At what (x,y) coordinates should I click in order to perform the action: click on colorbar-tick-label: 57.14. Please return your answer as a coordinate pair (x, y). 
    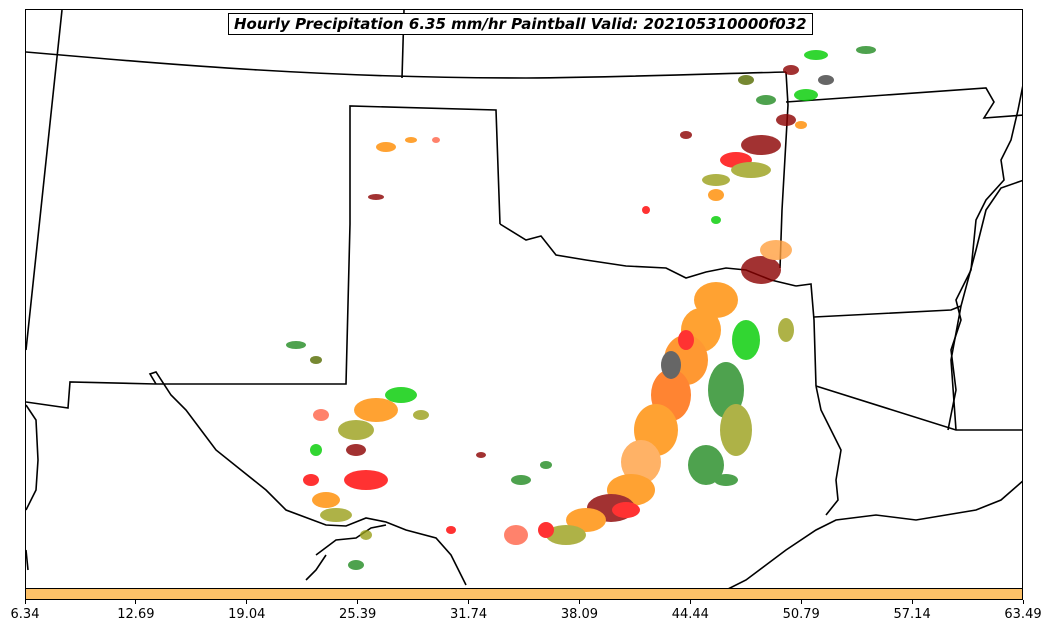
    Looking at the image, I should click on (912, 614).